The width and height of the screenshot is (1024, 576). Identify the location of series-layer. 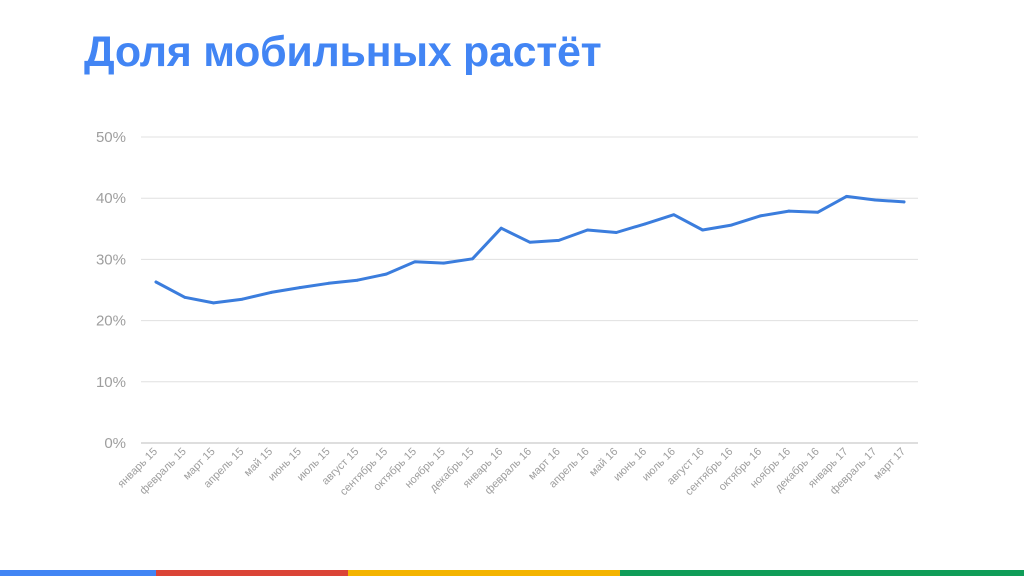
(530, 249).